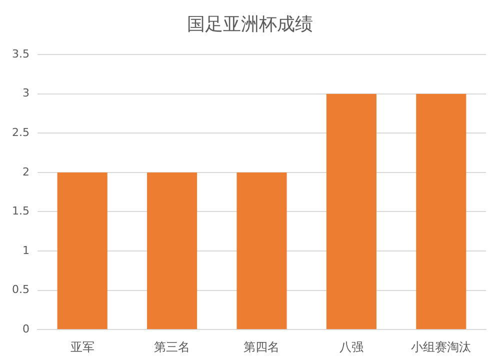 The image size is (500, 362). What do you see at coordinates (21, 133) in the screenshot?
I see `y-tick-label: 2.5` at bounding box center [21, 133].